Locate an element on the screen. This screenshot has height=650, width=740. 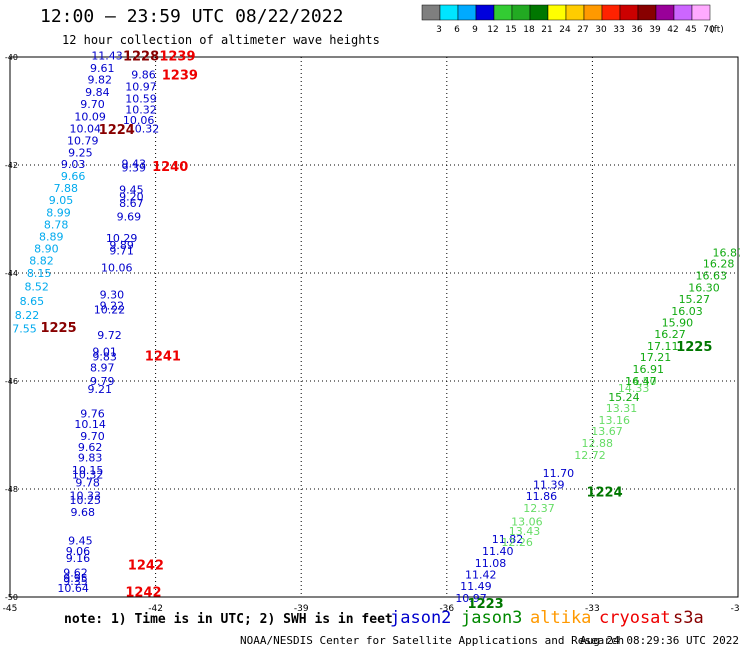
wave-height-value: 9.72 is located at coordinates (109, 335).